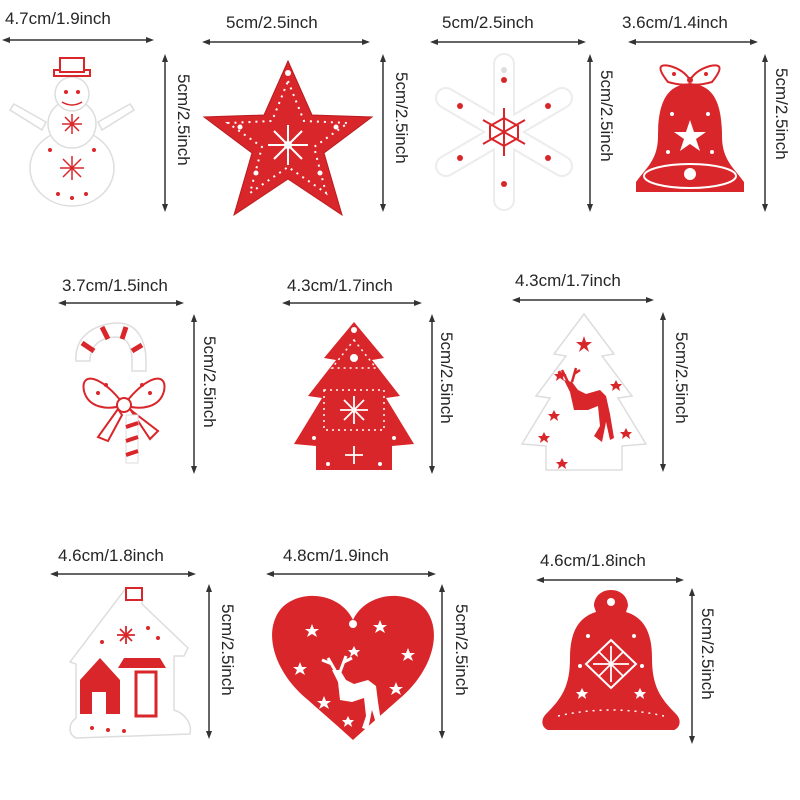 This screenshot has height=800, width=800. I want to click on width-label: 4.7cm/1.9inch, so click(58, 18).